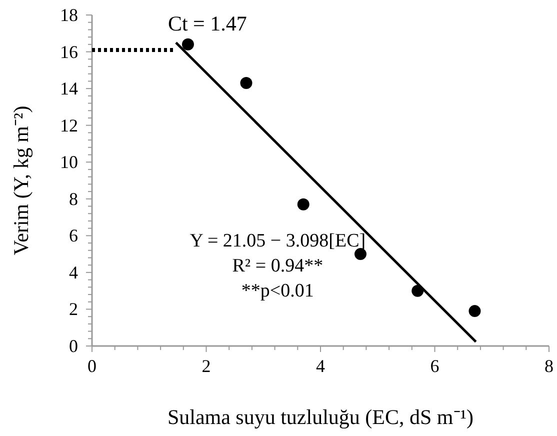 Image resolution: width=557 pixels, height=436 pixels. Describe the element at coordinates (435, 366) in the screenshot. I see `x-tick-label: 6` at that location.